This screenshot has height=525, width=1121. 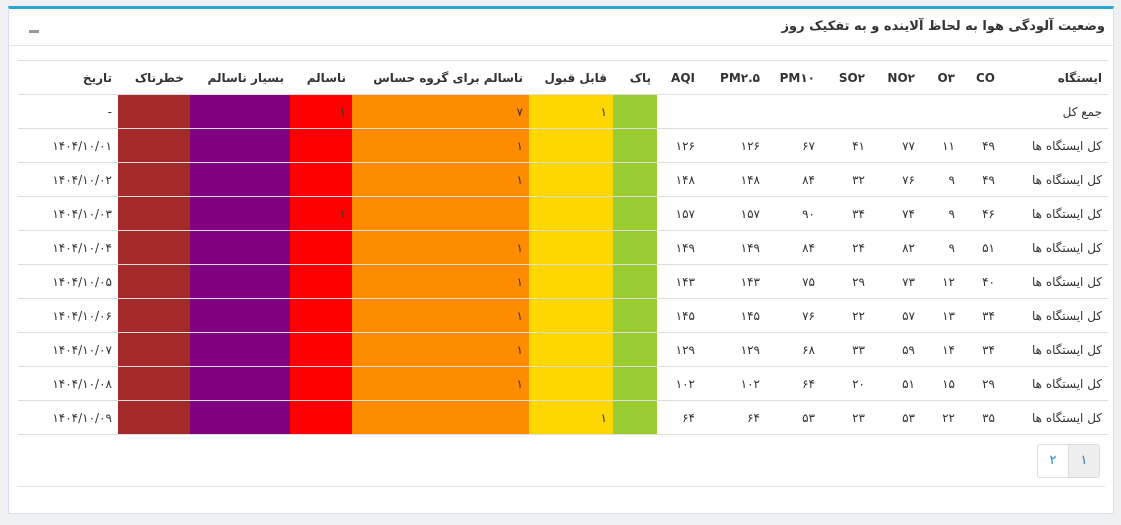 I want to click on table-cell: ۱۰۲, so click(x=733, y=383).